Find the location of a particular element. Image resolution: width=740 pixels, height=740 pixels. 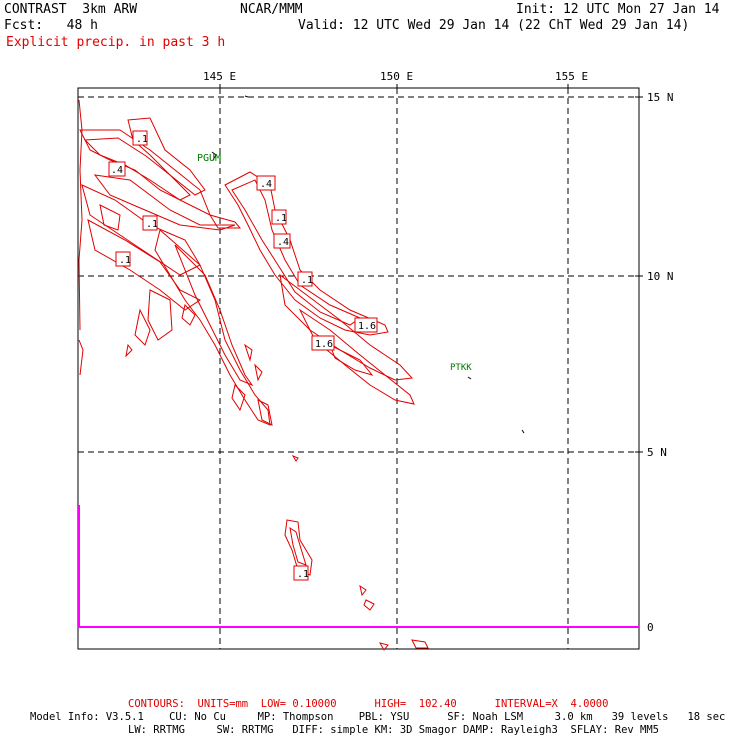

lat-label-15: 15 N is located at coordinates (660, 97).